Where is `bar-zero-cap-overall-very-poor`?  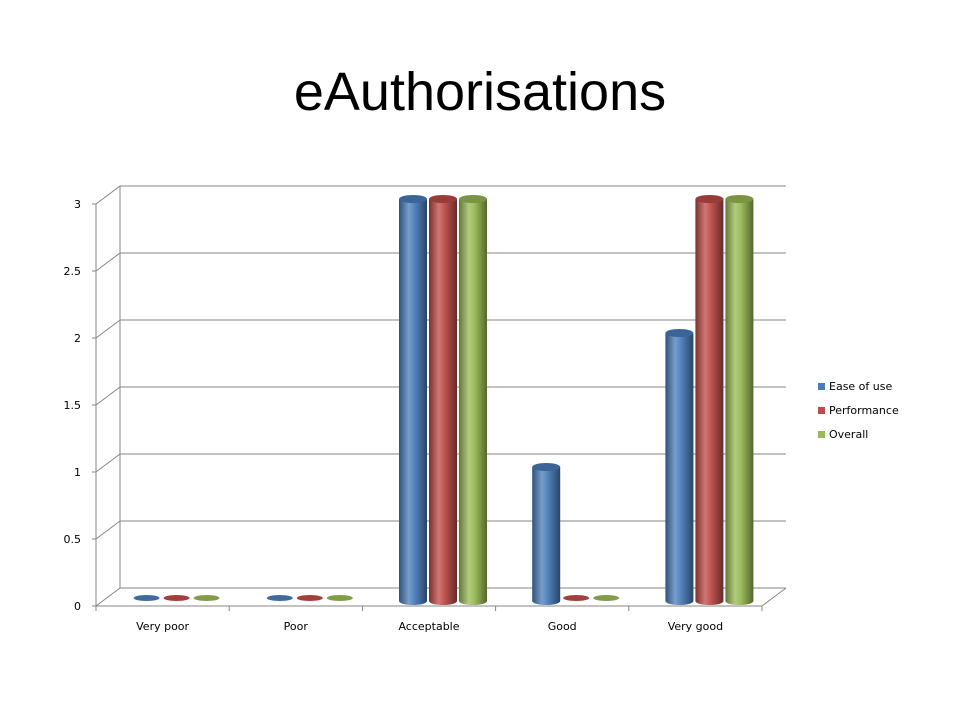 bar-zero-cap-overall-very-poor is located at coordinates (206, 598).